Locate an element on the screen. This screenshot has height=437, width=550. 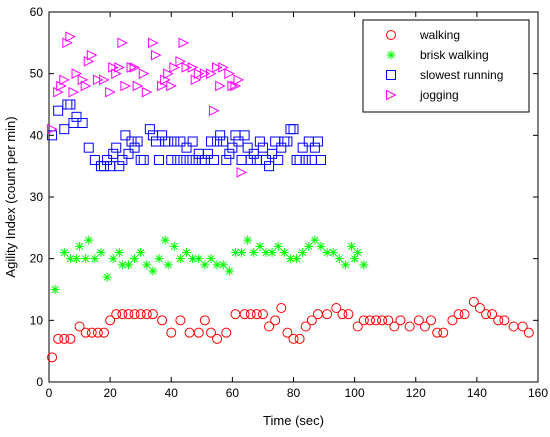
x-tick-label: 60 is located at coordinates (233, 393).